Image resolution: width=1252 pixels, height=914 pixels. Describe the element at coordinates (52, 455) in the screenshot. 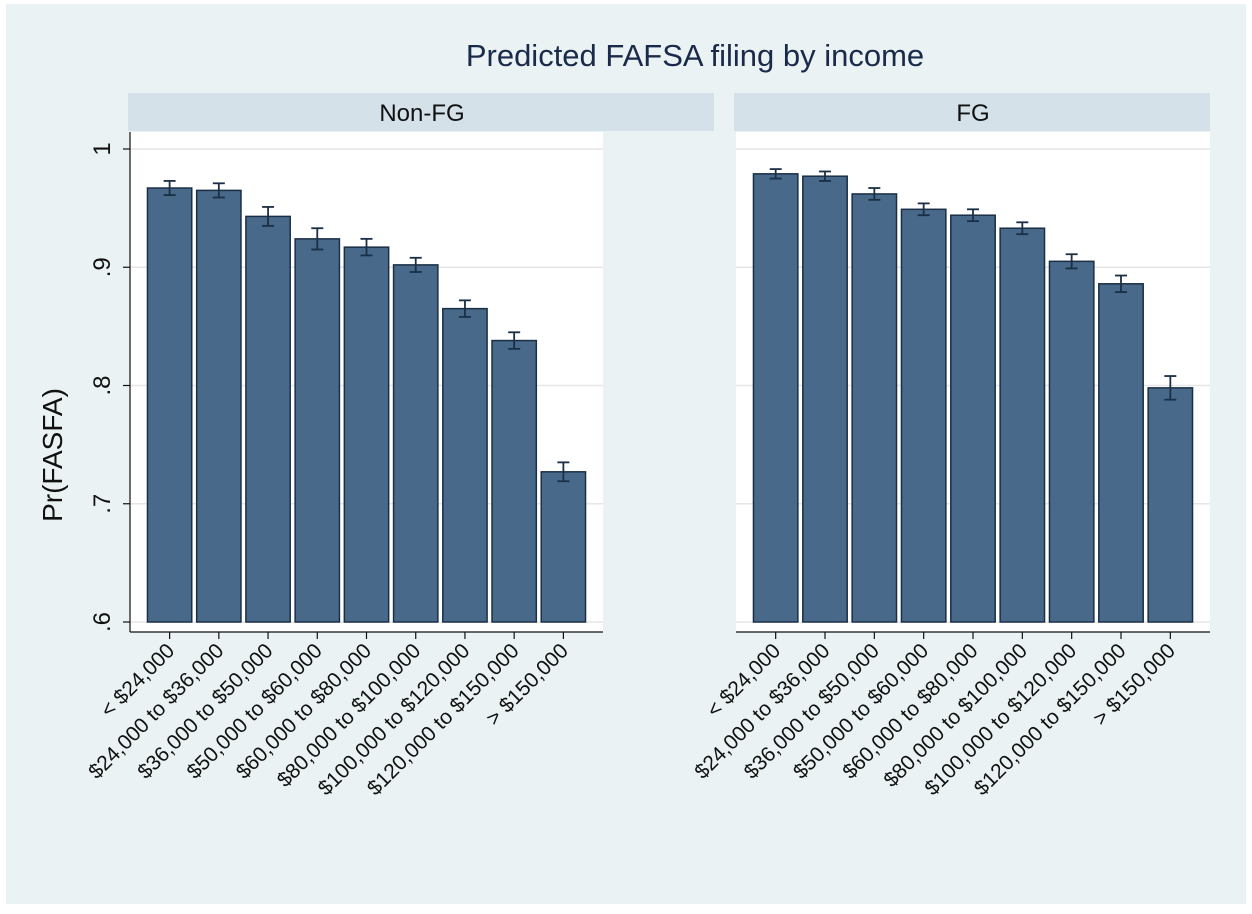

I see `y-axis-title: Pr(FASFA)` at that location.